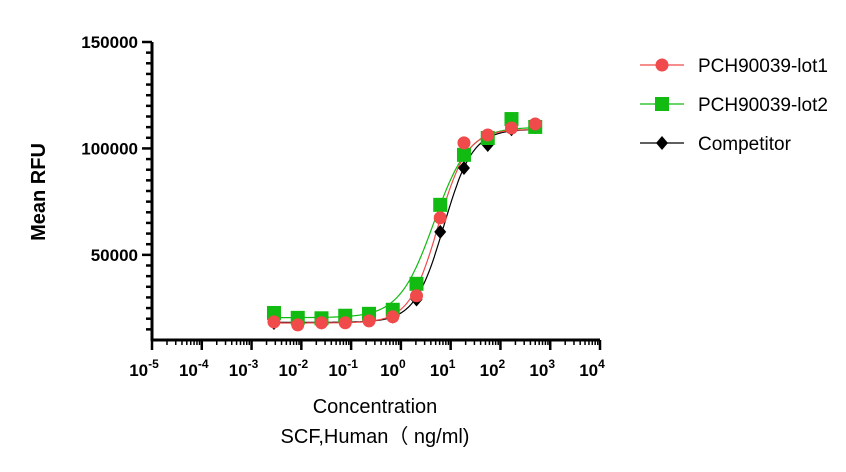  What do you see at coordinates (117, 187) in the screenshot?
I see `y-axis: 50000 100000 150000` at bounding box center [117, 187].